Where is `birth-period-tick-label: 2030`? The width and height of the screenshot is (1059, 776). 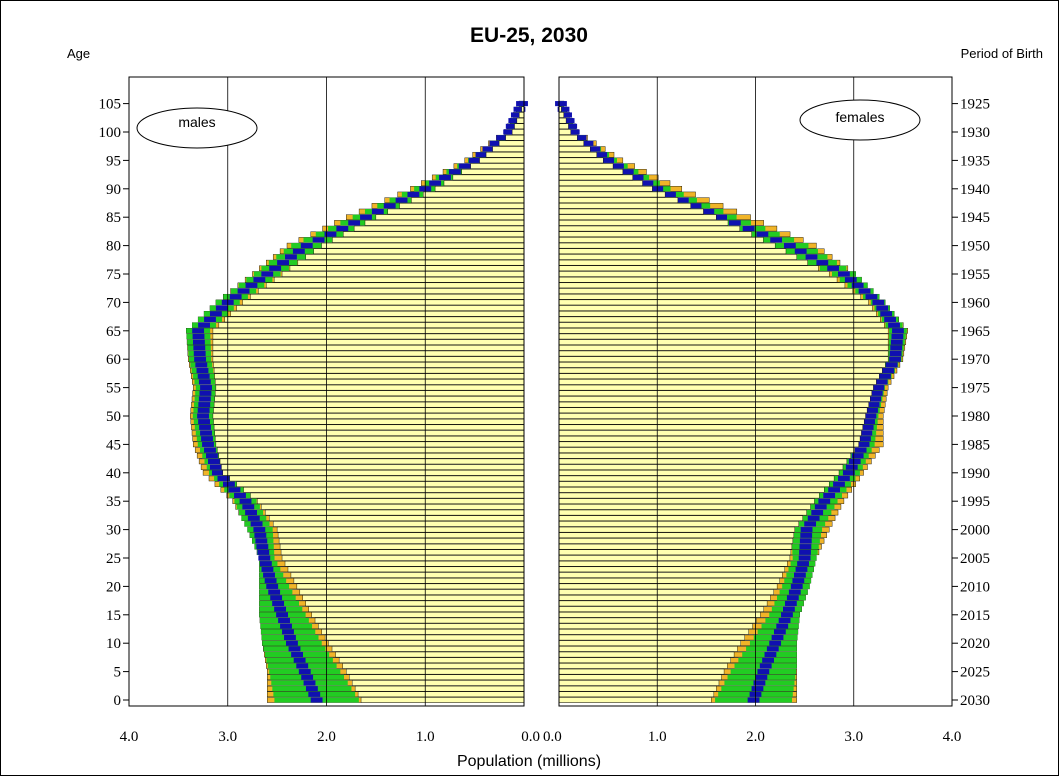
birth-period-tick-label: 2030 is located at coordinates (975, 701).